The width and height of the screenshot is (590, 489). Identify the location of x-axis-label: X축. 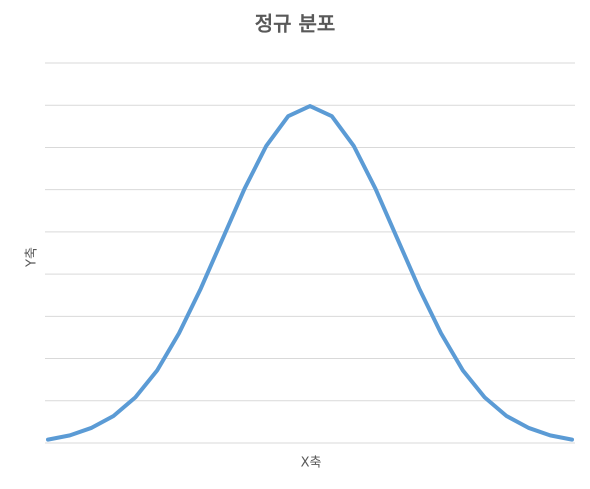
(311, 463).